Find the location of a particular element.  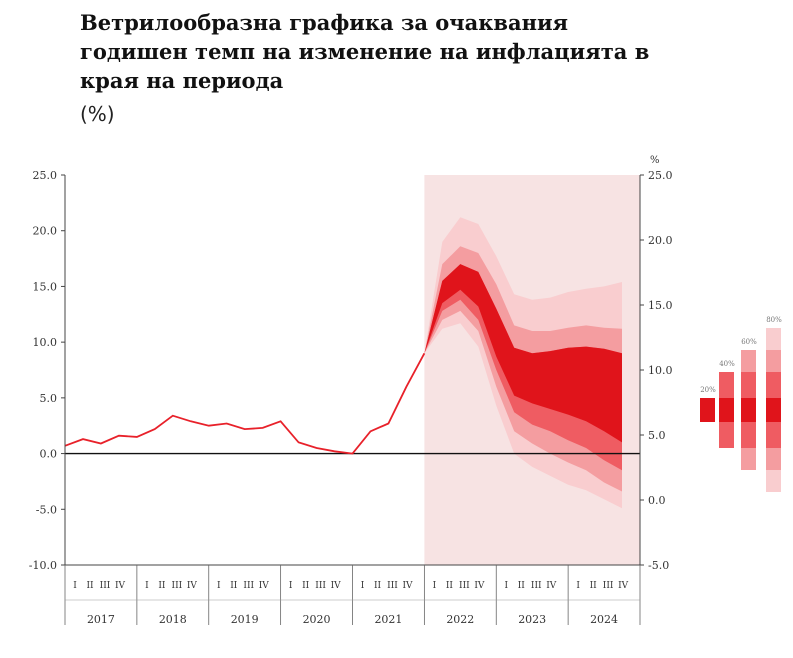

legend-label: 80% is located at coordinates (774, 320).